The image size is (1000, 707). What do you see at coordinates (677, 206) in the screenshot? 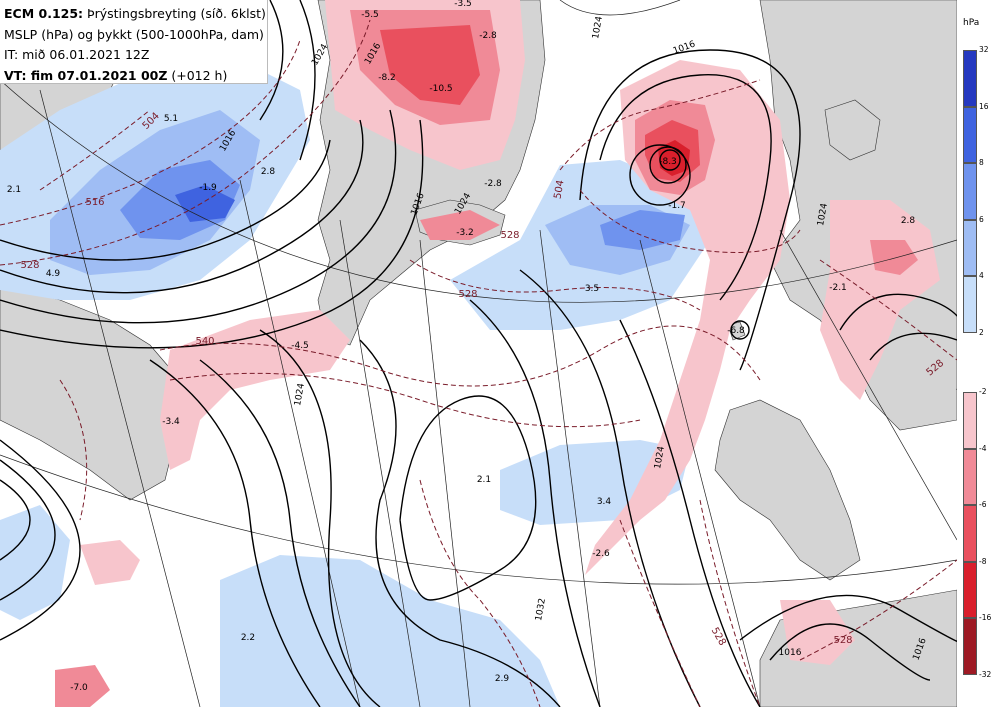
I see `tendency-value: -1.7` at bounding box center [677, 206].